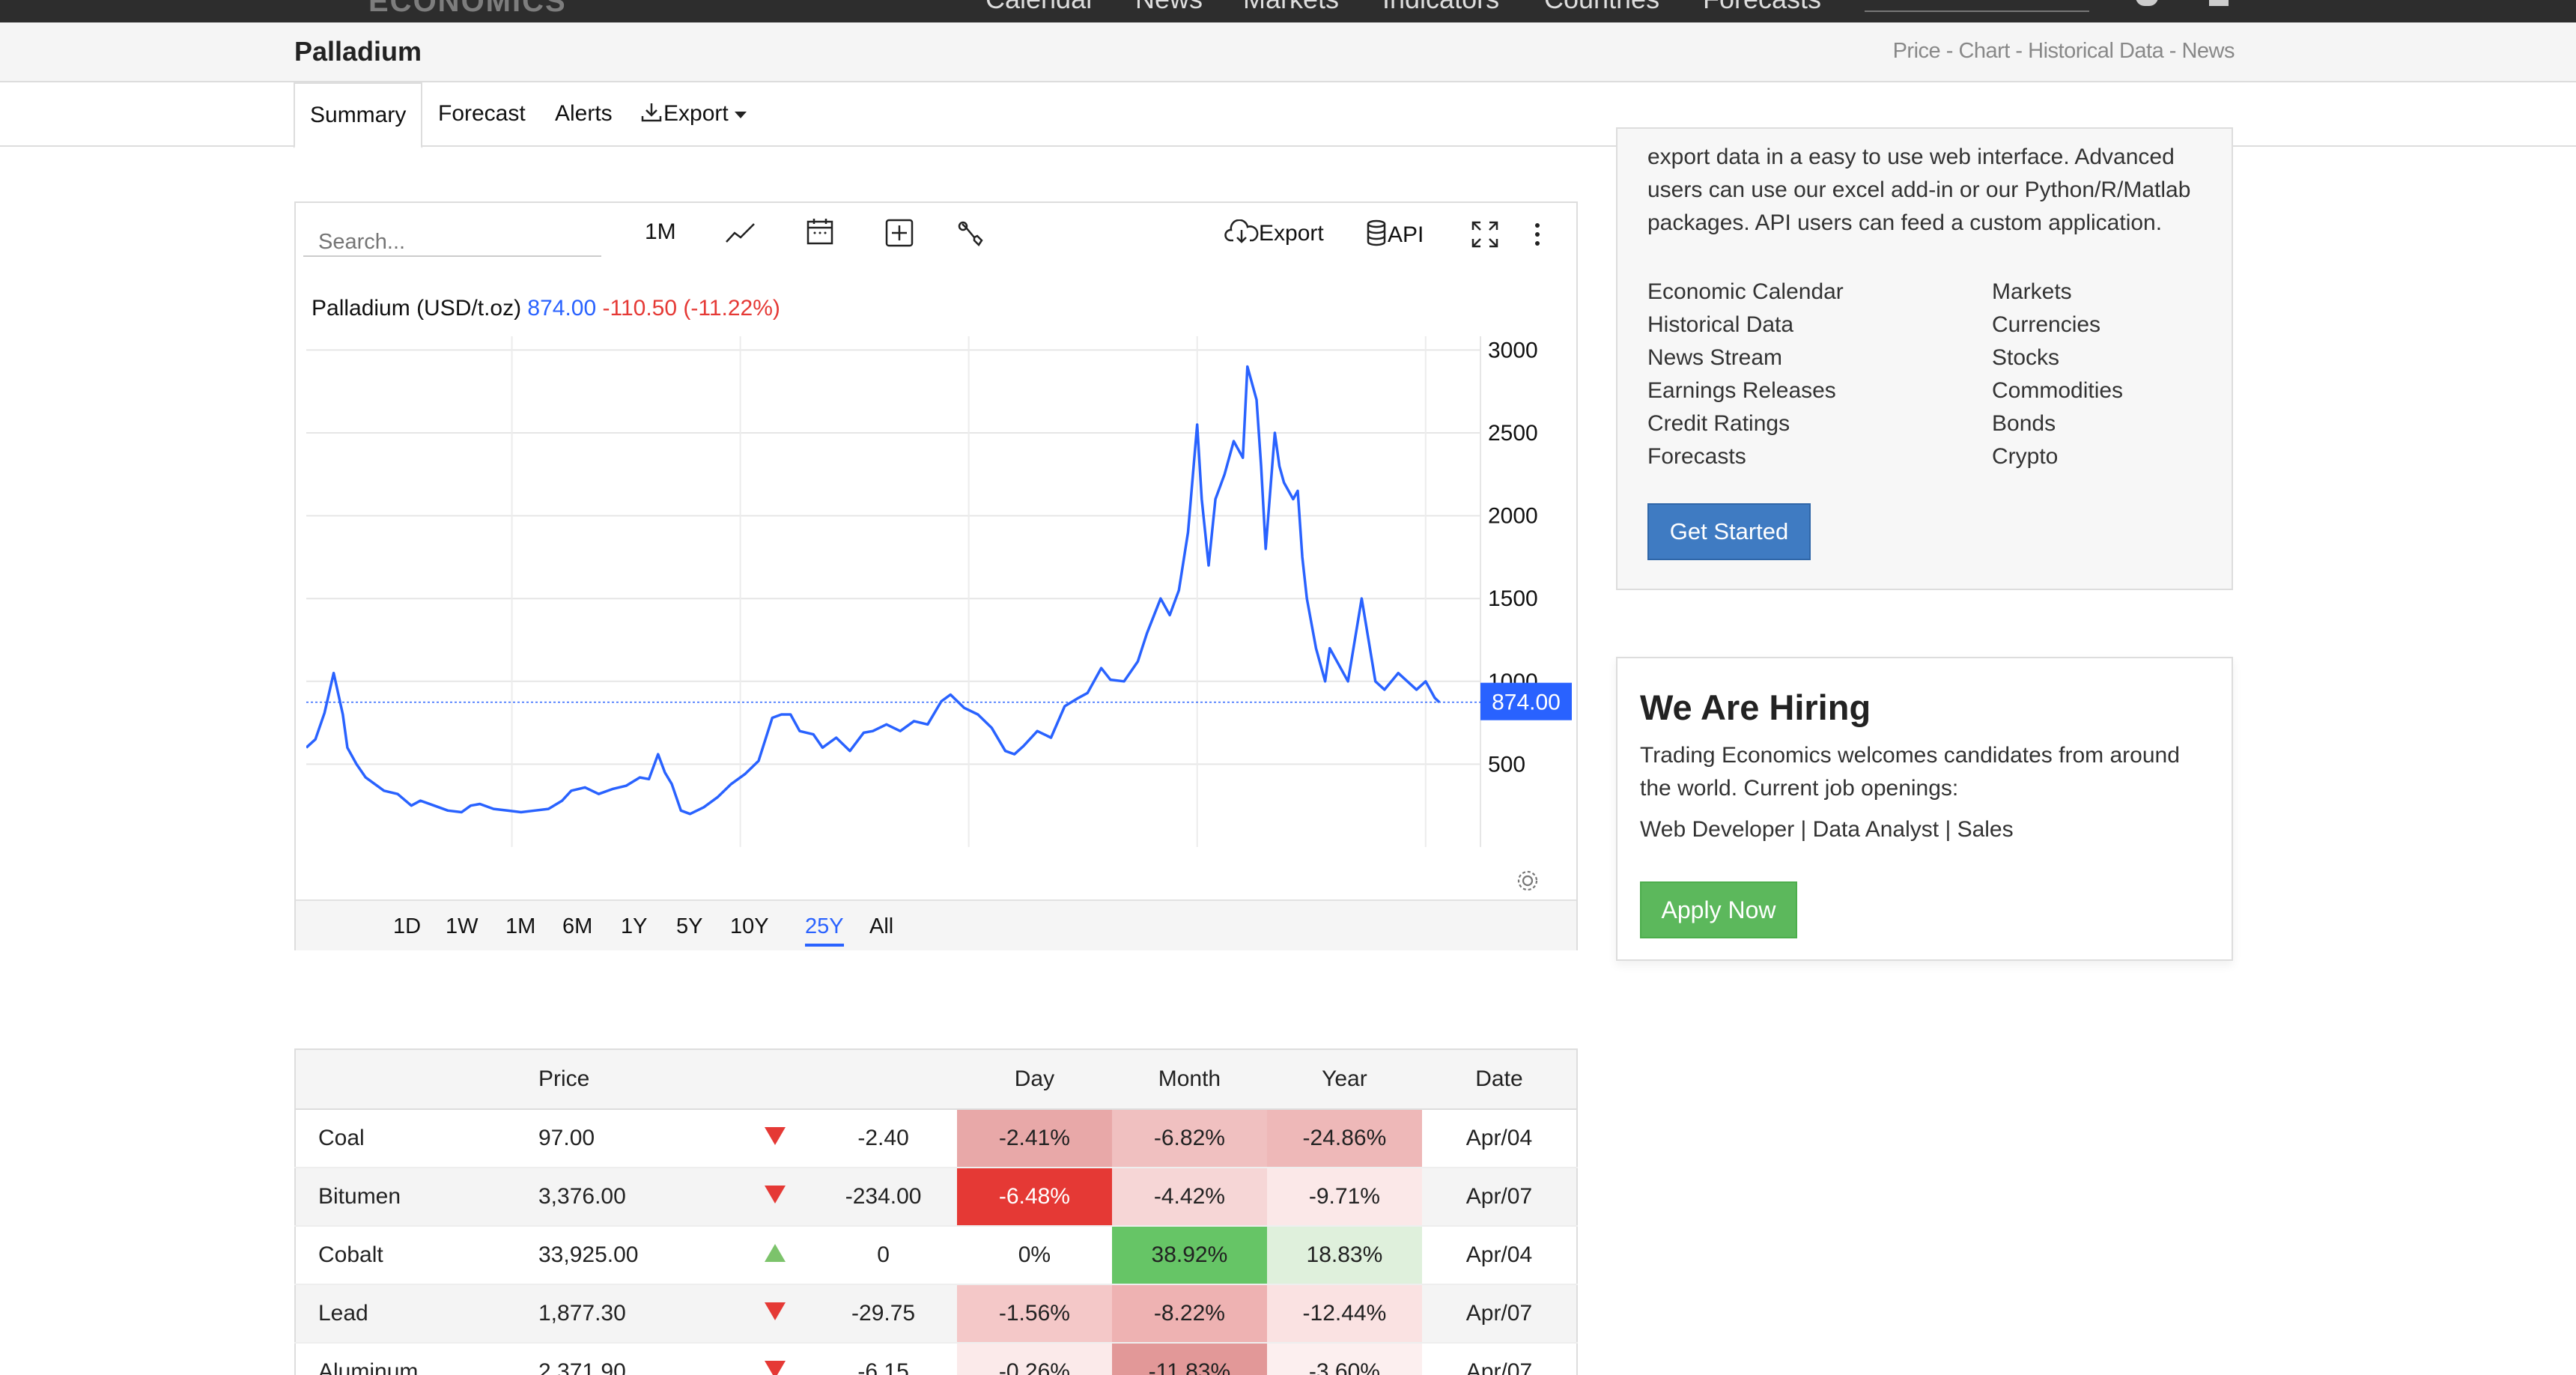  Describe the element at coordinates (2026, 357) in the screenshot. I see `link-stocks: Stocks` at that location.